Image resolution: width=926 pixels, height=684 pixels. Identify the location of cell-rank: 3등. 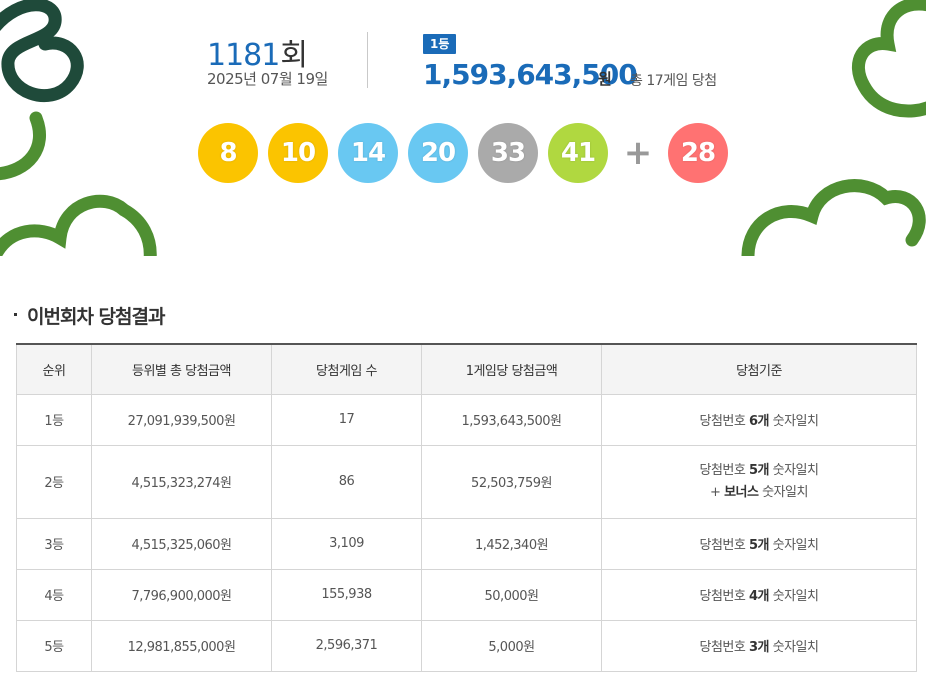
(54, 543).